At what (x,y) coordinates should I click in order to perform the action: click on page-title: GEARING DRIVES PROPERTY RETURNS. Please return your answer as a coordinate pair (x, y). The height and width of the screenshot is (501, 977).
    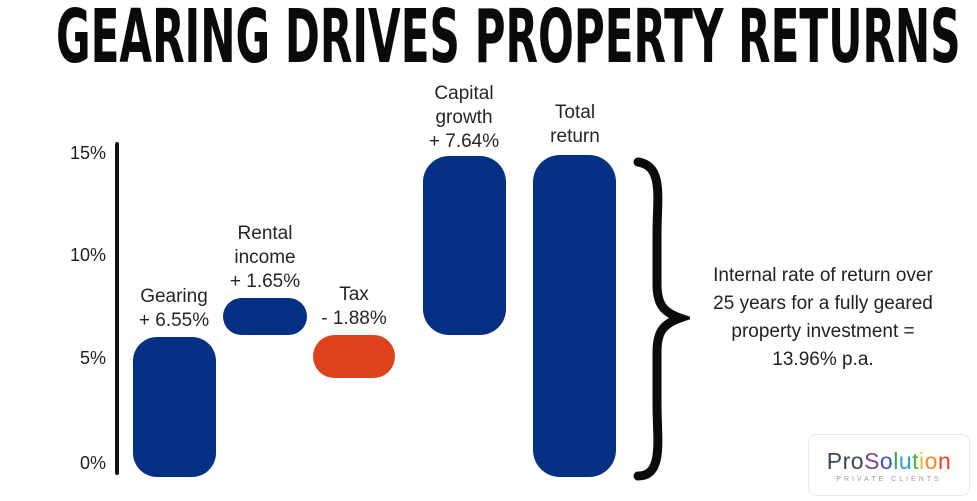
    Looking at the image, I should click on (508, 40).